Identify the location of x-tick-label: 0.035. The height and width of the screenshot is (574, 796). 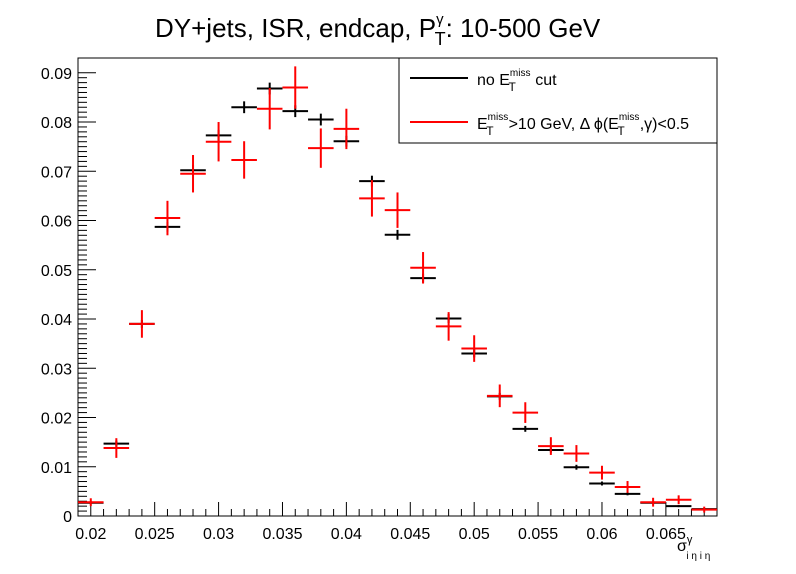
(282, 534).